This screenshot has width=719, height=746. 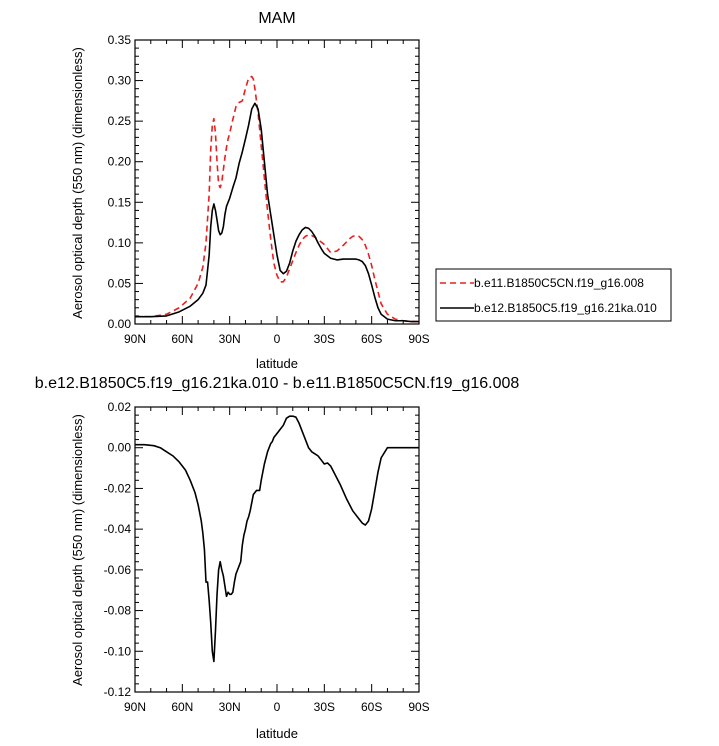 What do you see at coordinates (277, 363) in the screenshot?
I see `top-panel-xlabel: latitude` at bounding box center [277, 363].